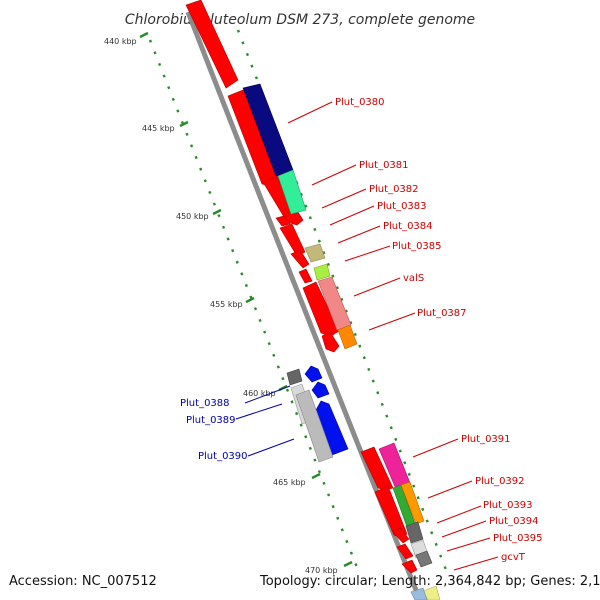 This screenshot has height=600, width=600. Describe the element at coordinates (500, 481) in the screenshot. I see `gene-label: Plut_0392` at that location.